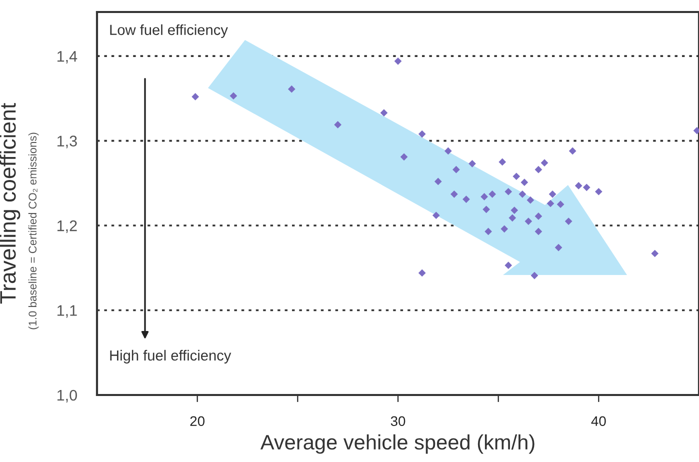  I want to click on y-tick-label: 1,3, so click(67, 142).